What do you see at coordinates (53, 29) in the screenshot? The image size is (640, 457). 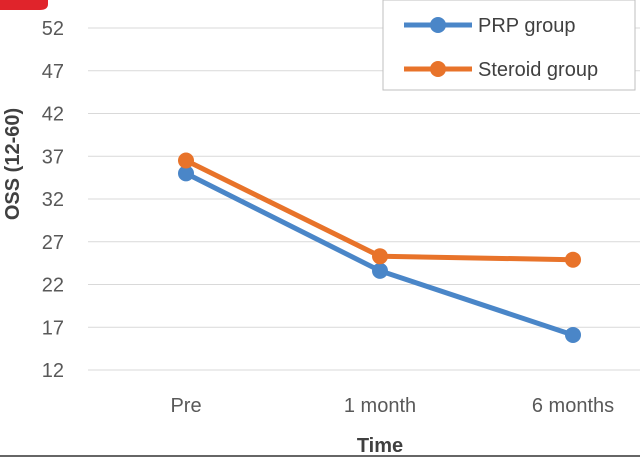 I see `y-tick-label: 52` at bounding box center [53, 29].